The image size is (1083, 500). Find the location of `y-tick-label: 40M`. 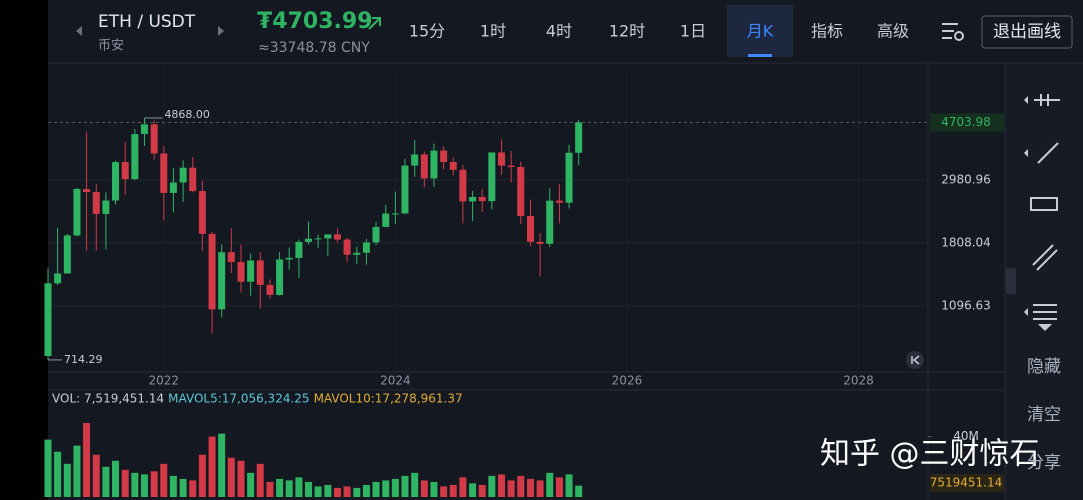

y-tick-label: 40M is located at coordinates (966, 436).